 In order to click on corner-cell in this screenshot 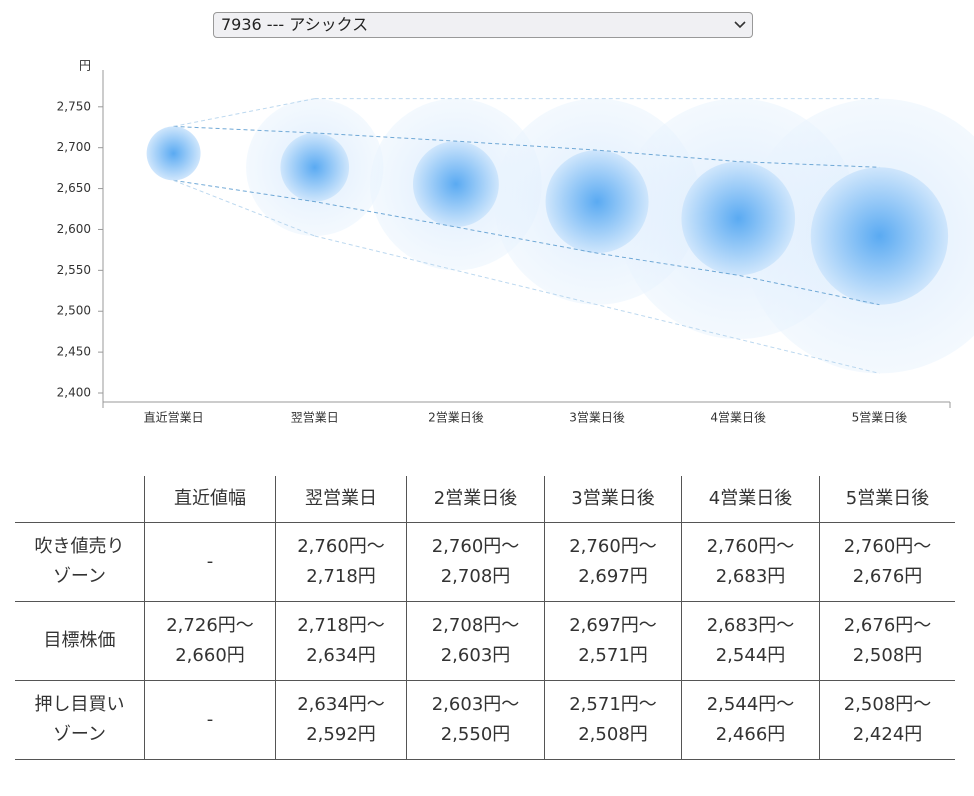, I will do `click(80, 499)`.